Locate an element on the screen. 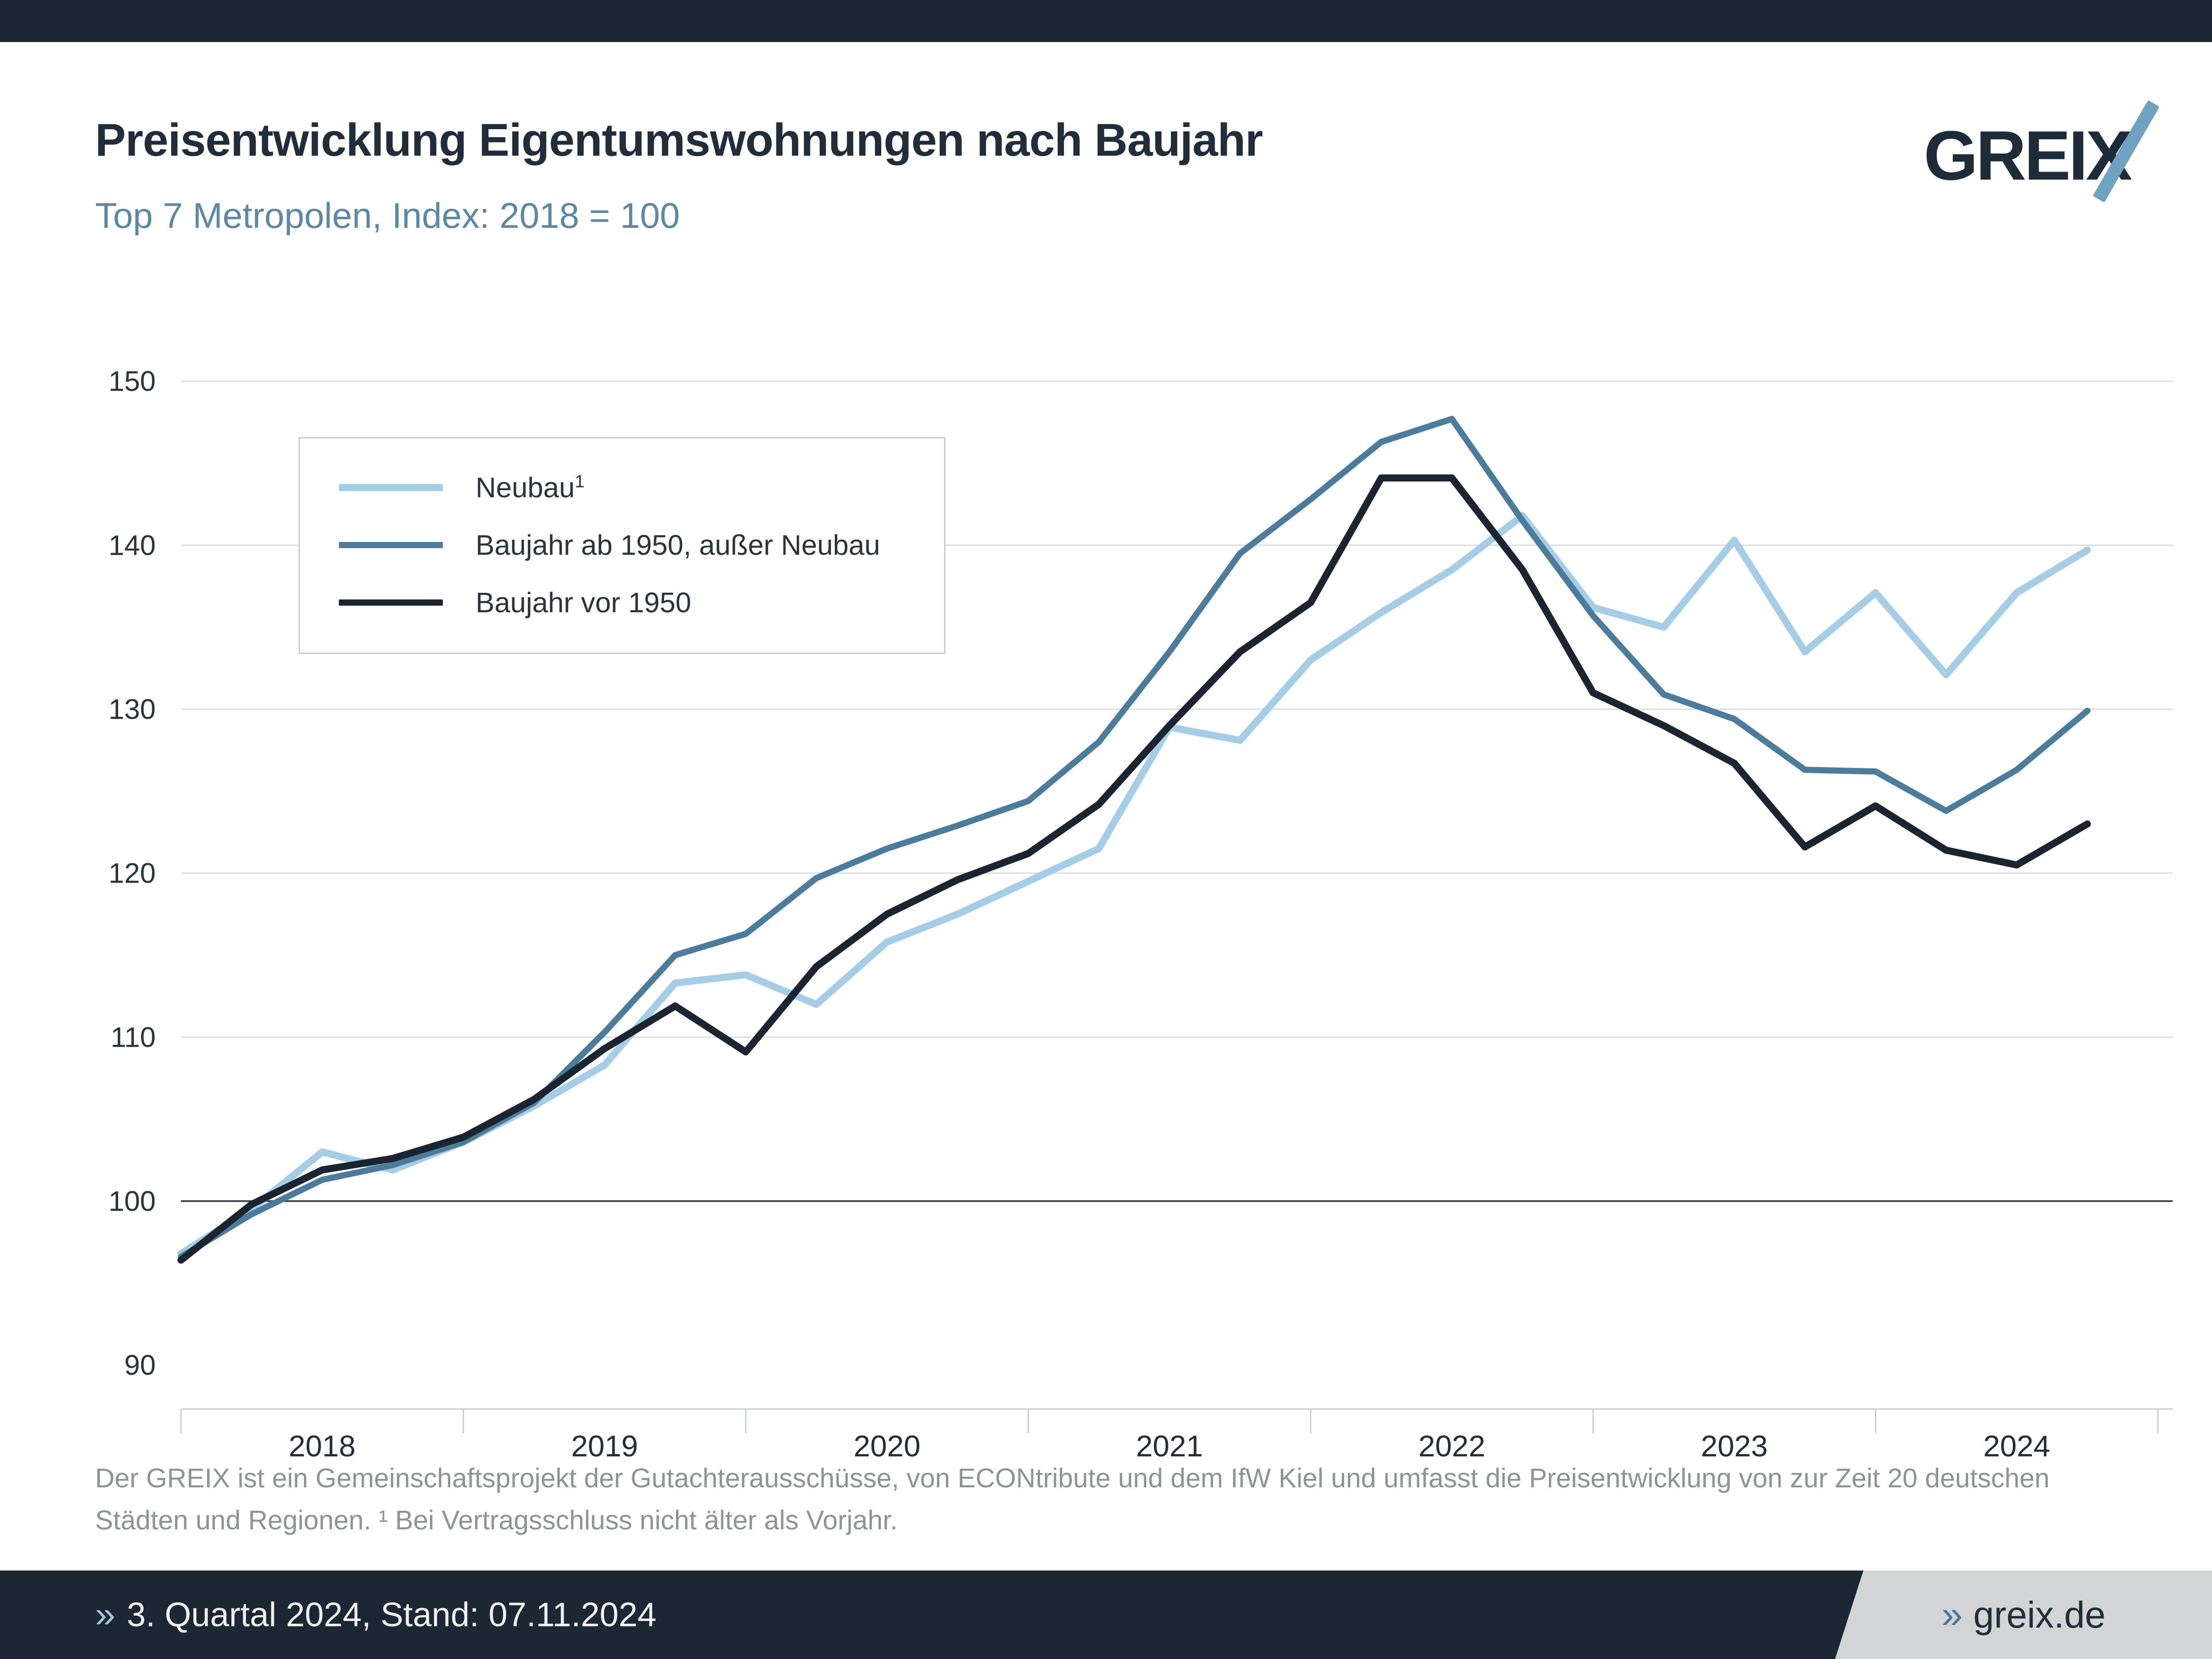  greix-website-link: greix.de is located at coordinates (2040, 1615).